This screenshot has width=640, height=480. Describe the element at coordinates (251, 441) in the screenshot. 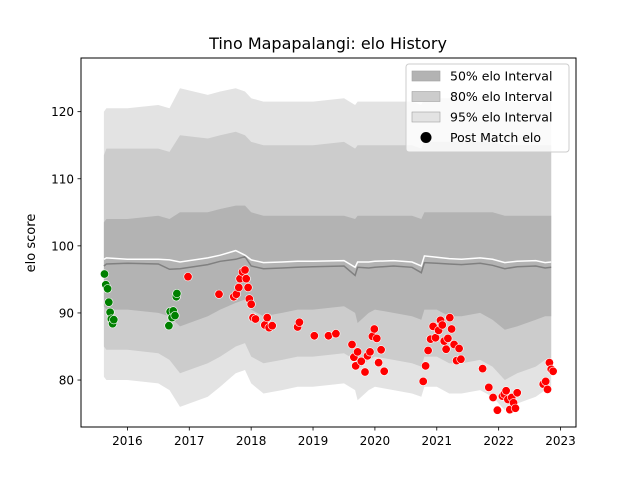

I see `x-tick-label: 2018` at that location.